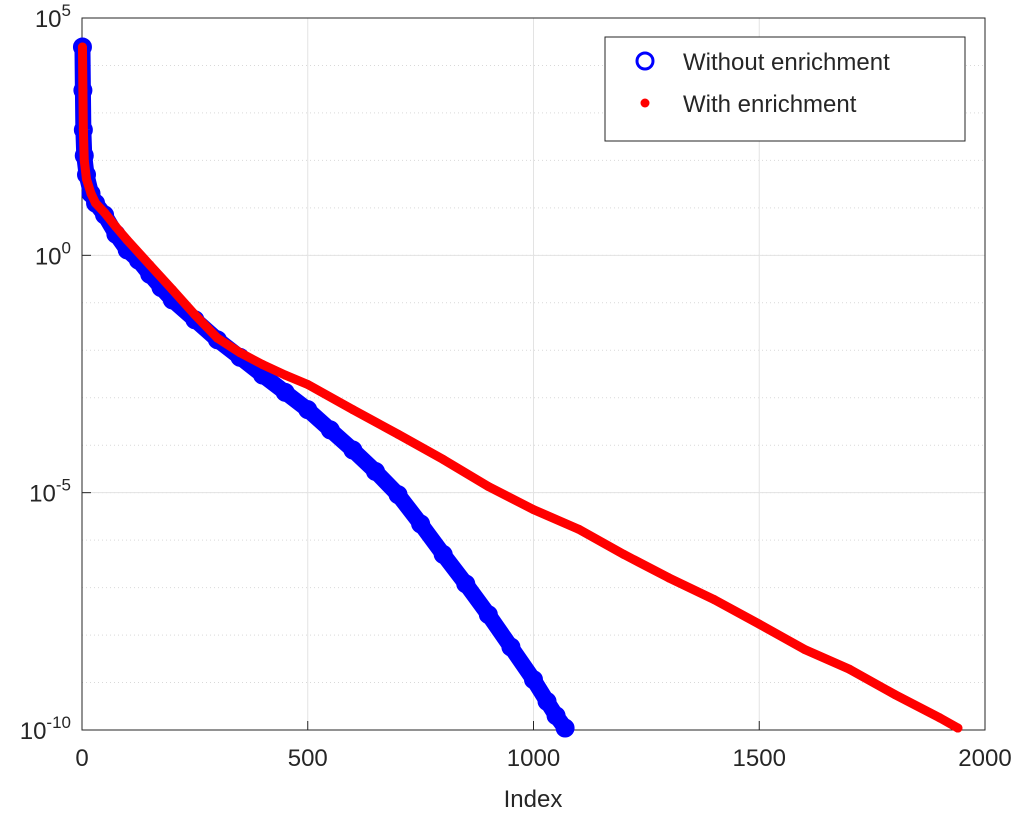  Describe the element at coordinates (533, 798) in the screenshot. I see `x-axis-label: Index` at that location.